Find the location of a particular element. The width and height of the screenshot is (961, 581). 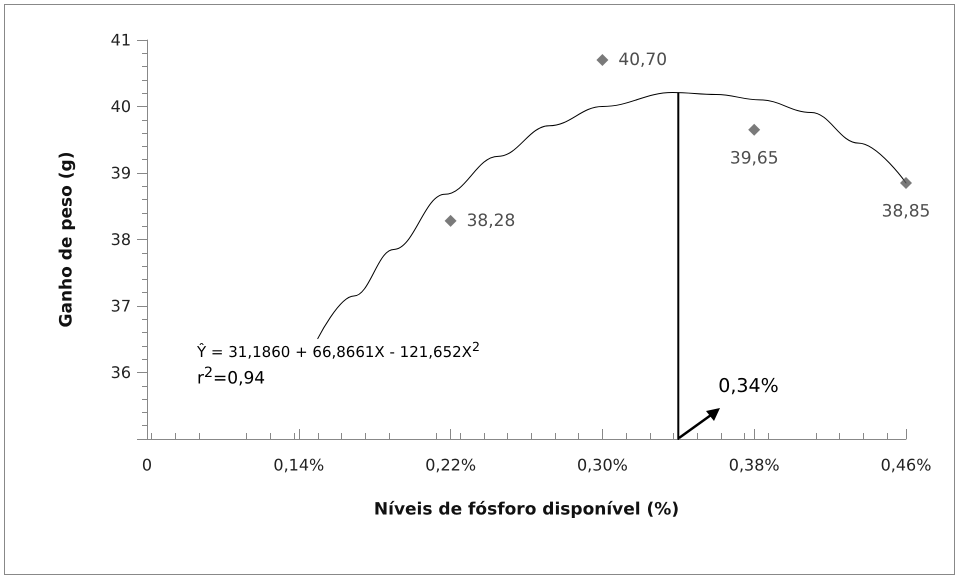

y-tick-label: 40 is located at coordinates (120, 106).